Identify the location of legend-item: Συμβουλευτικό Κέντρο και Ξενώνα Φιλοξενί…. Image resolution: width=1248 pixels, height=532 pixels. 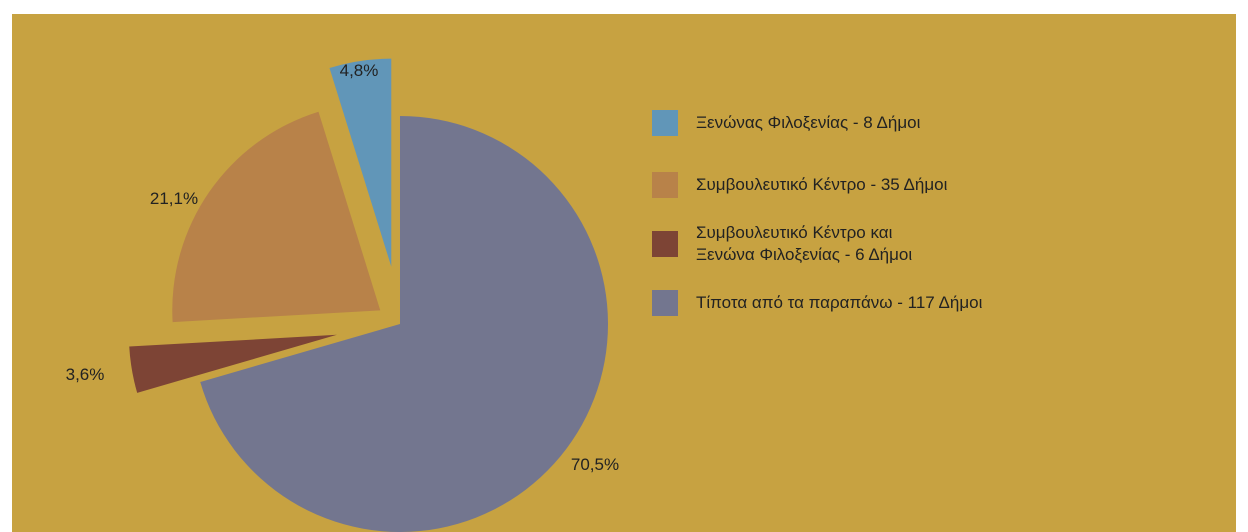
(782, 244).